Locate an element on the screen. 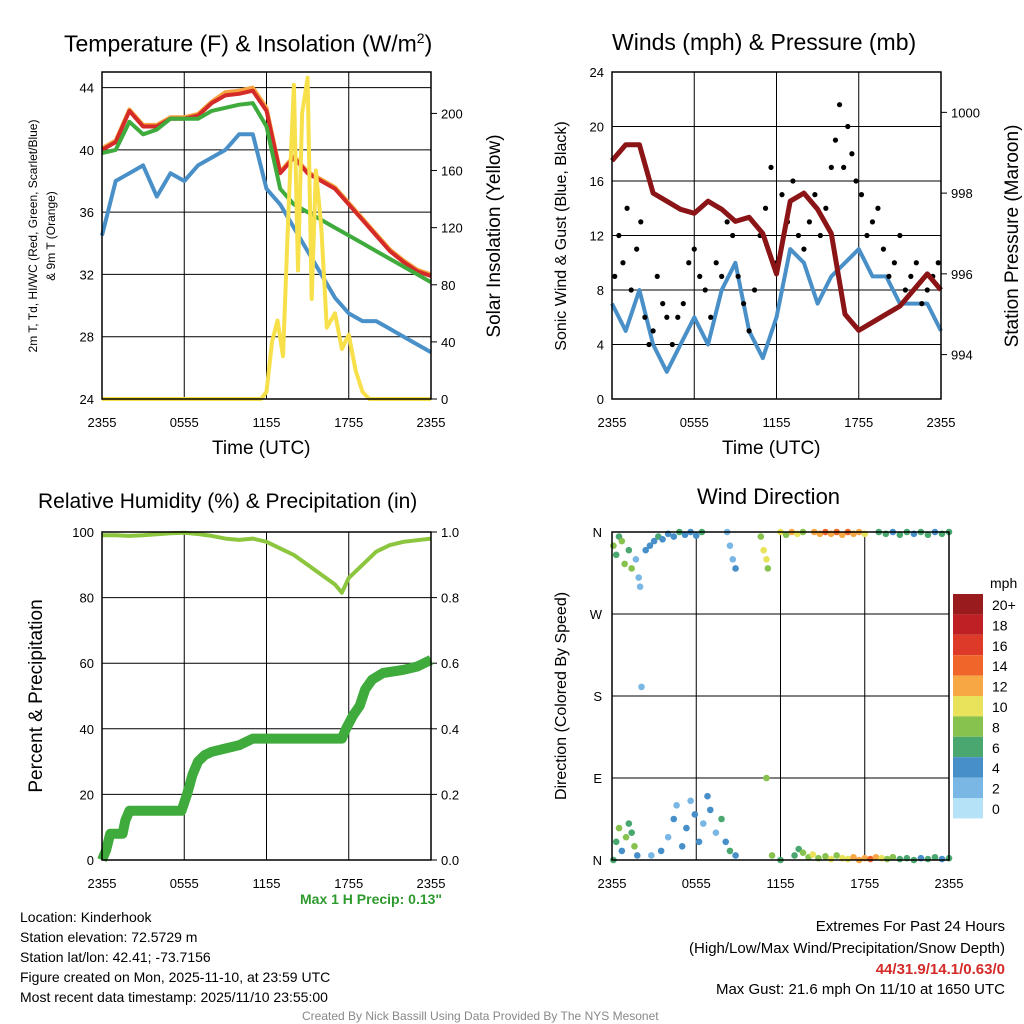 The width and height of the screenshot is (1024, 1024). y-tick-label: 0 is located at coordinates (600, 399).